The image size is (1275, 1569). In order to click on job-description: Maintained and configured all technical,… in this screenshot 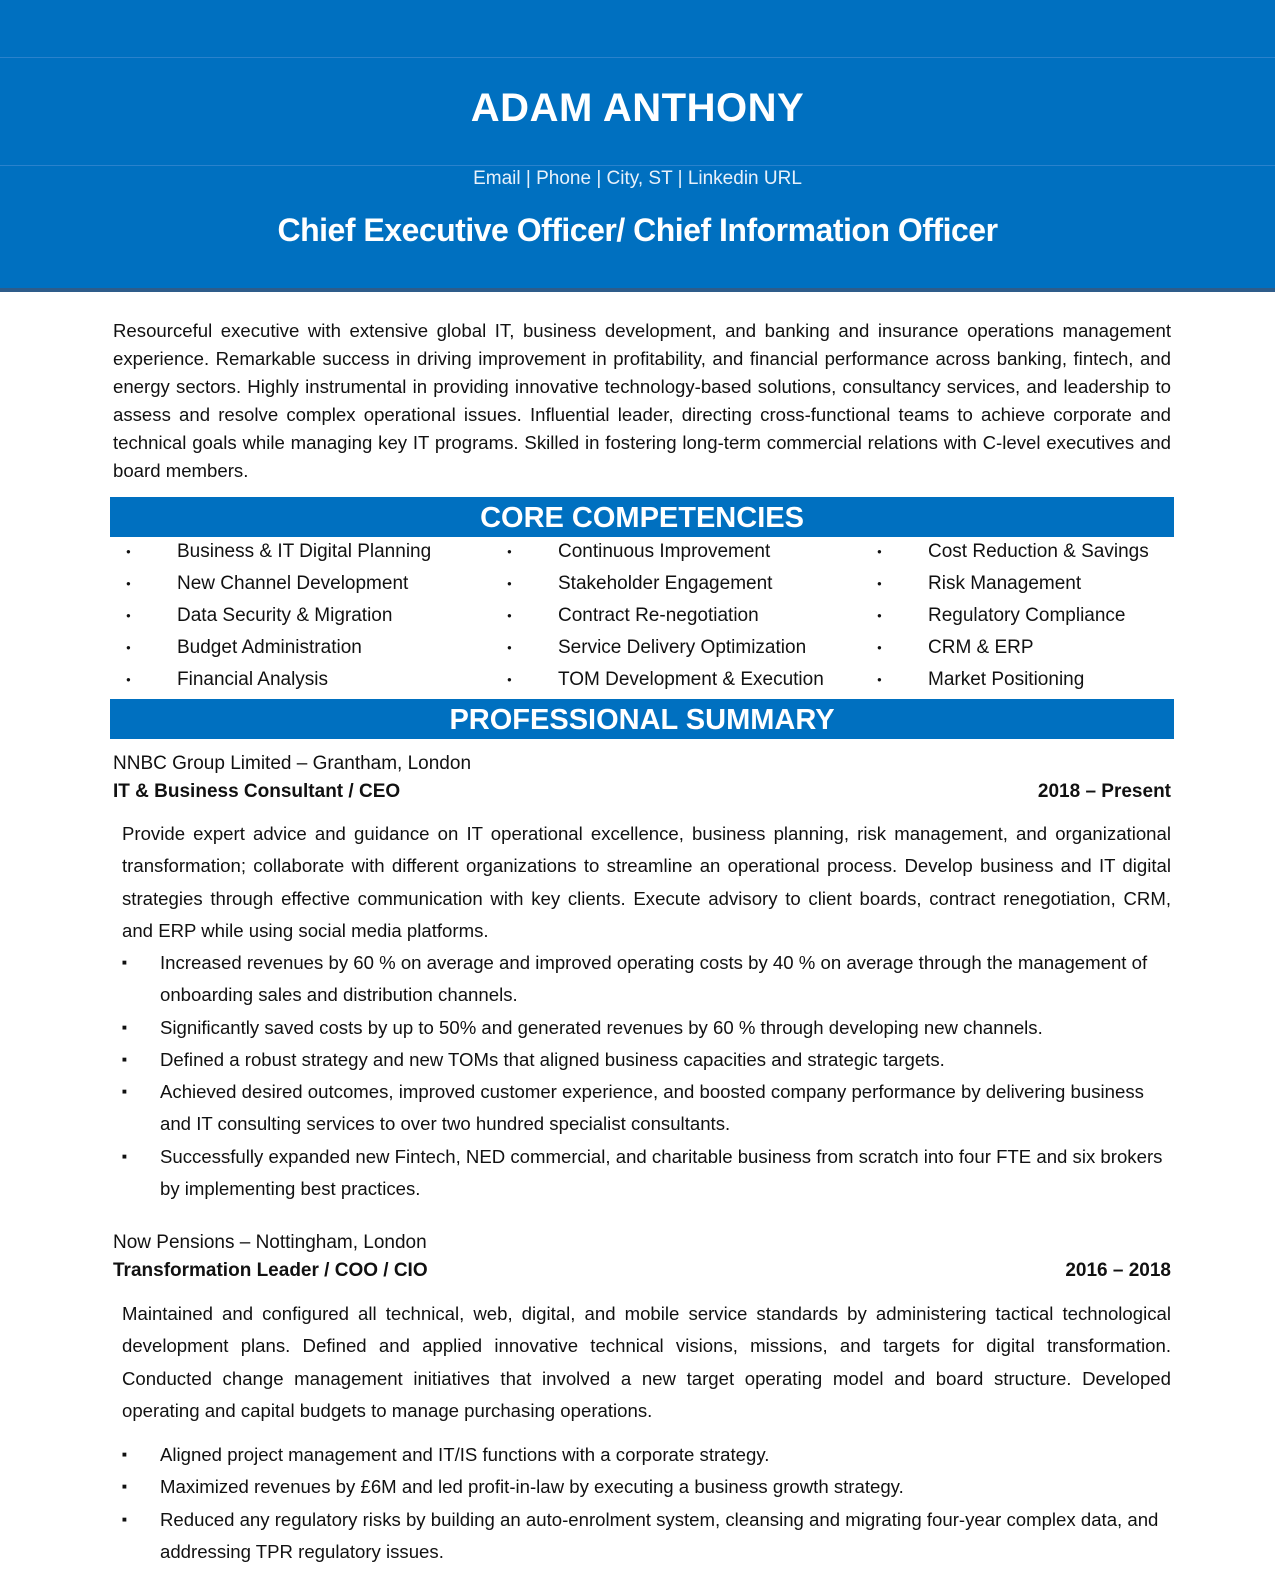, I will do `click(646, 1362)`.